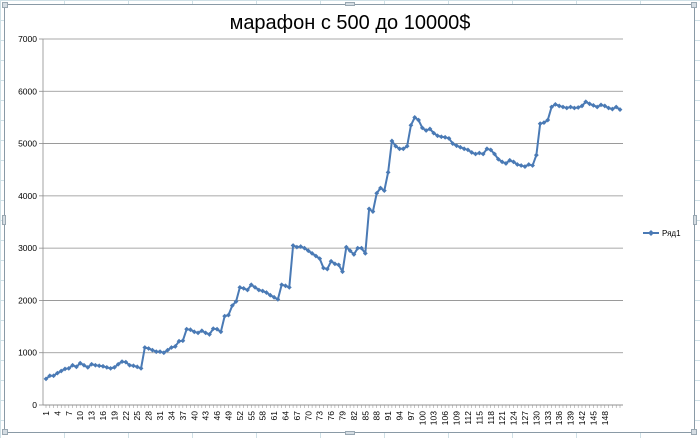 Image resolution: width=700 pixels, height=438 pixels. I want to click on x-tick-label: 118, so click(491, 418).